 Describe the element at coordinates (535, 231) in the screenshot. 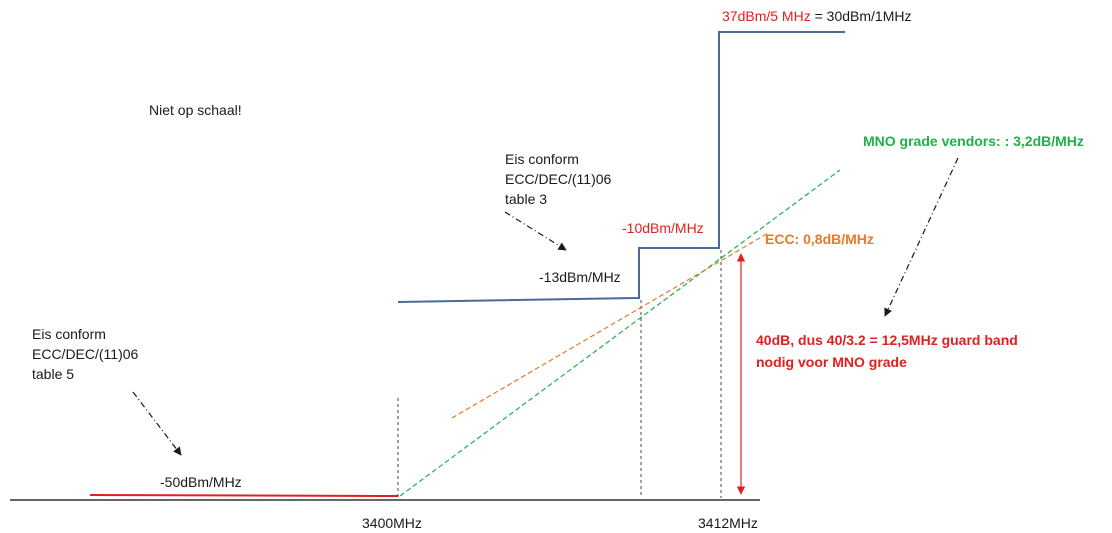

I see `table3-pointer-arrow` at that location.